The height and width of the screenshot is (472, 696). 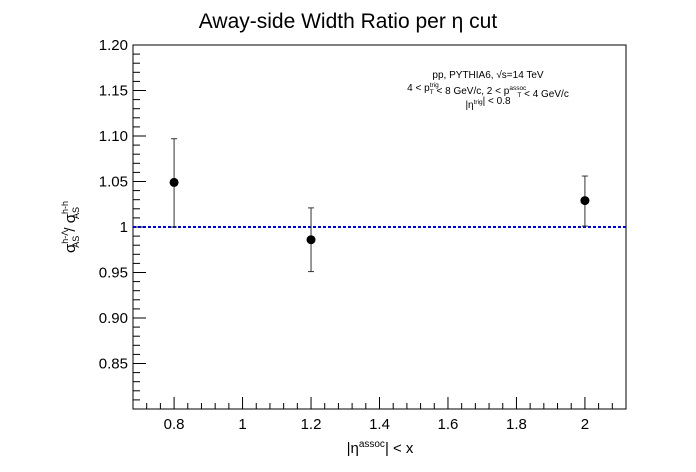 I want to click on x-tick-label: 1.6, so click(x=448, y=424).